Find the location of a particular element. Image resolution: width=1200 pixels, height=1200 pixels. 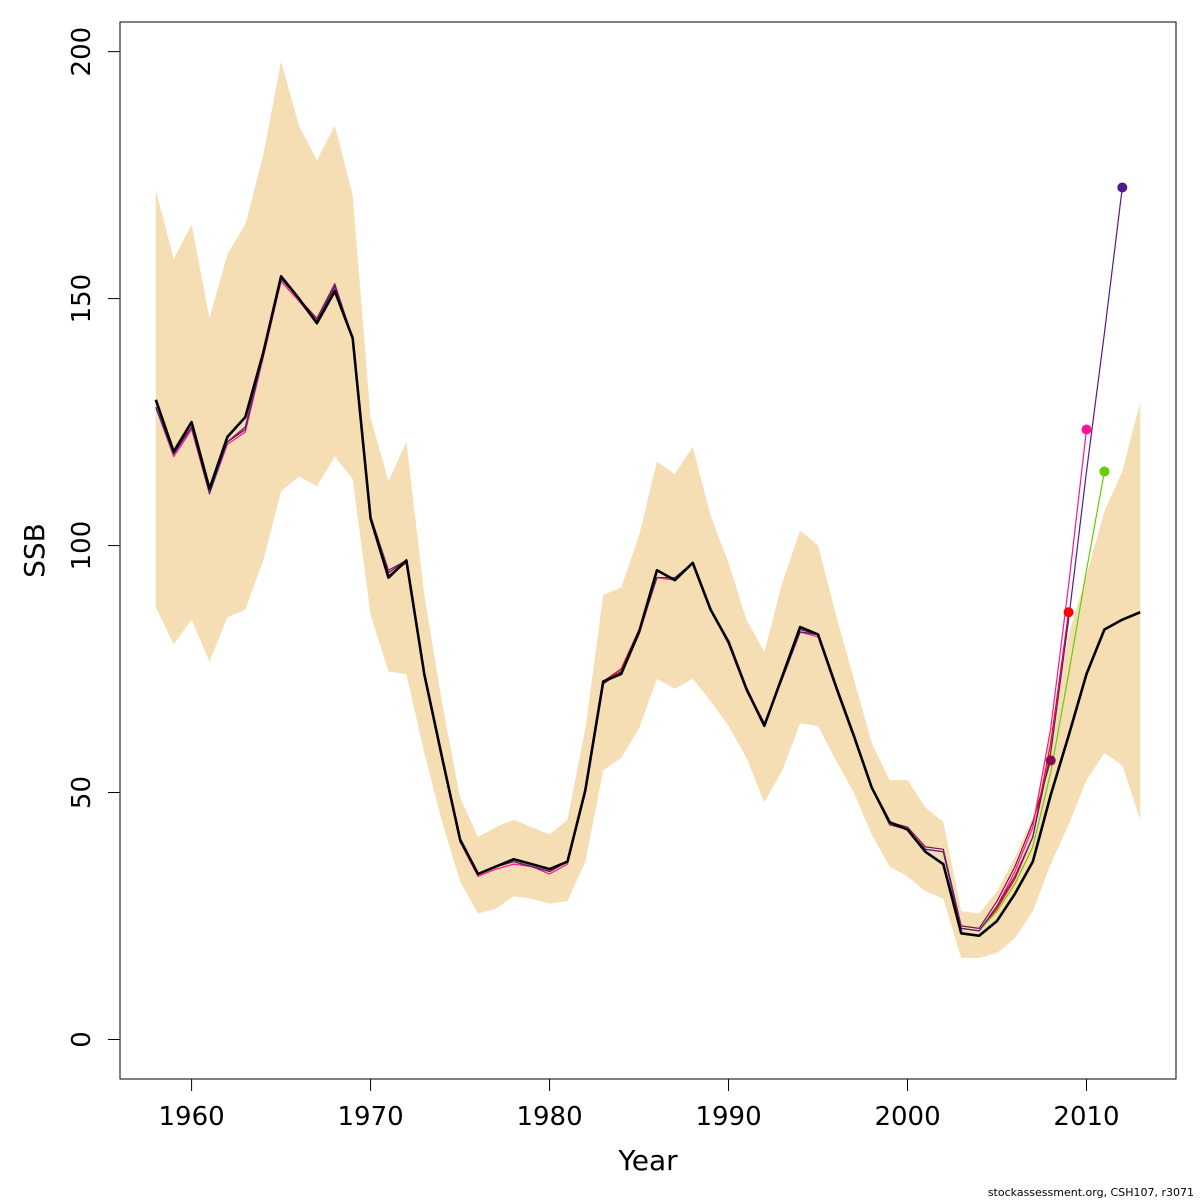

y-tick-label: 0 is located at coordinates (82, 1039).